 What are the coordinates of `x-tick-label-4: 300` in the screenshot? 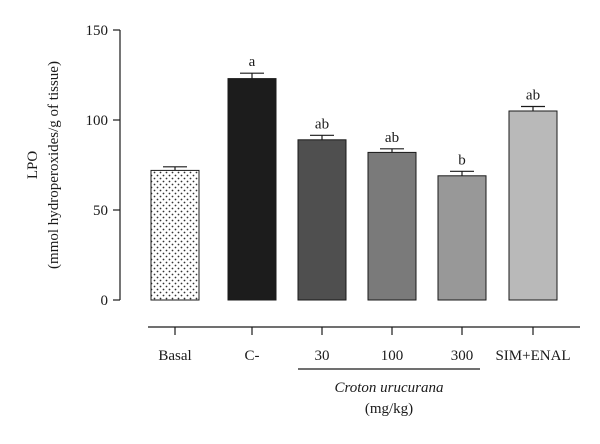 It's located at (462, 356).